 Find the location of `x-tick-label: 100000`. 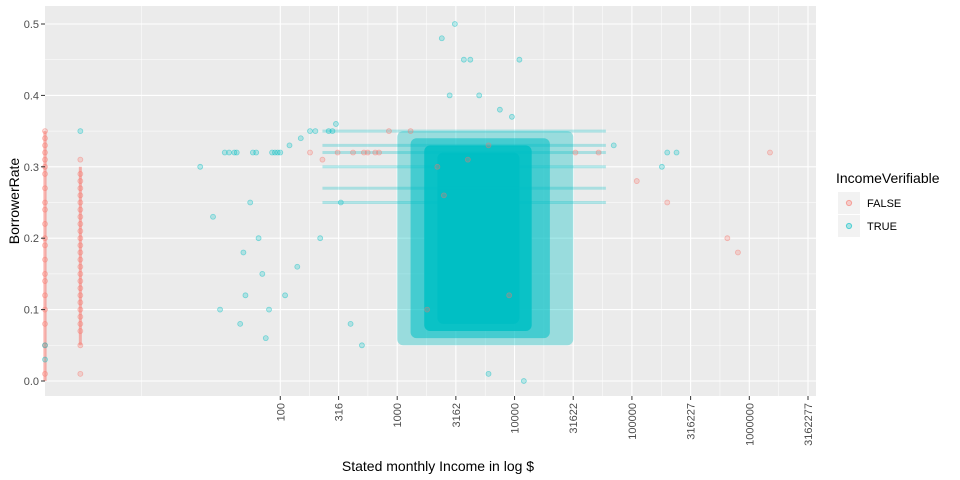

x-tick-label: 100000 is located at coordinates (633, 421).